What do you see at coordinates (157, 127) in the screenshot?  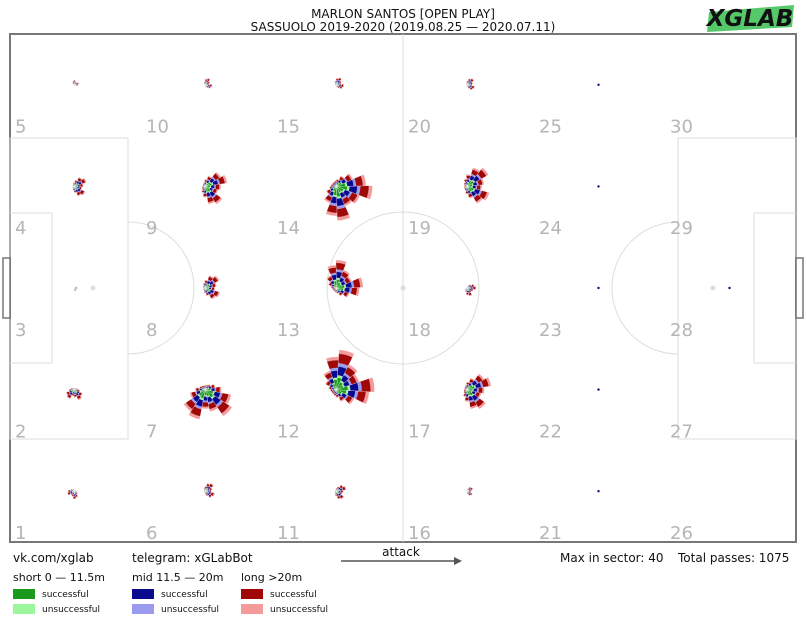 I see `zone-label-10: 10` at bounding box center [157, 127].